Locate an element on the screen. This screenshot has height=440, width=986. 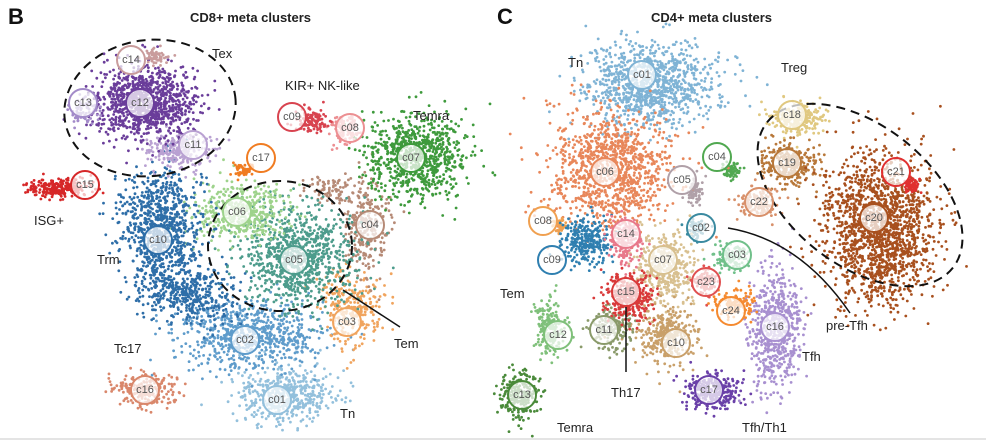
cd8-point-c03 is located at coordinates (363, 324).